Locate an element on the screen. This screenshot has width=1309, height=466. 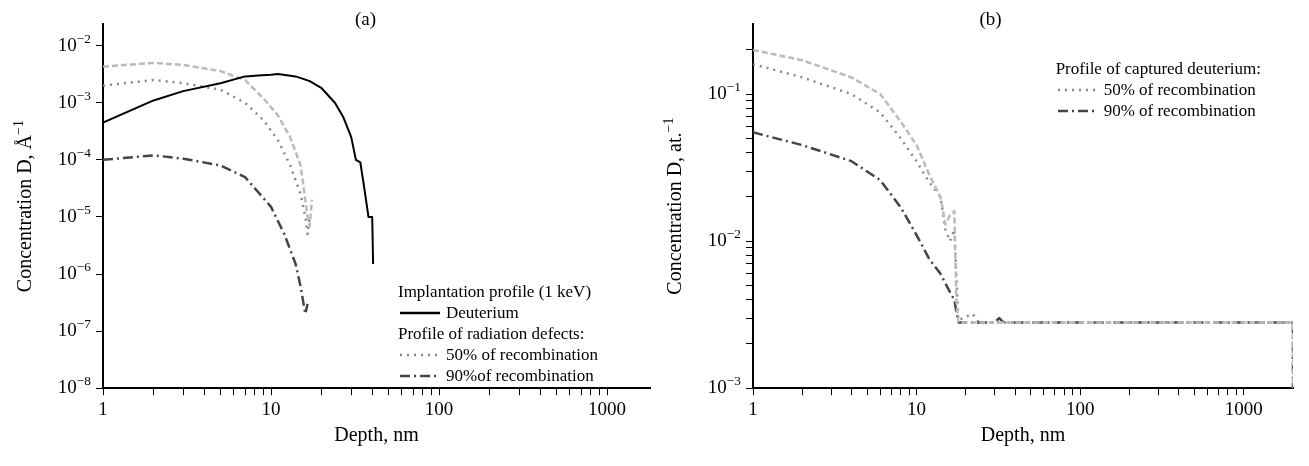
legend-title: Profile of captured deuterium: is located at coordinates (1158, 68).